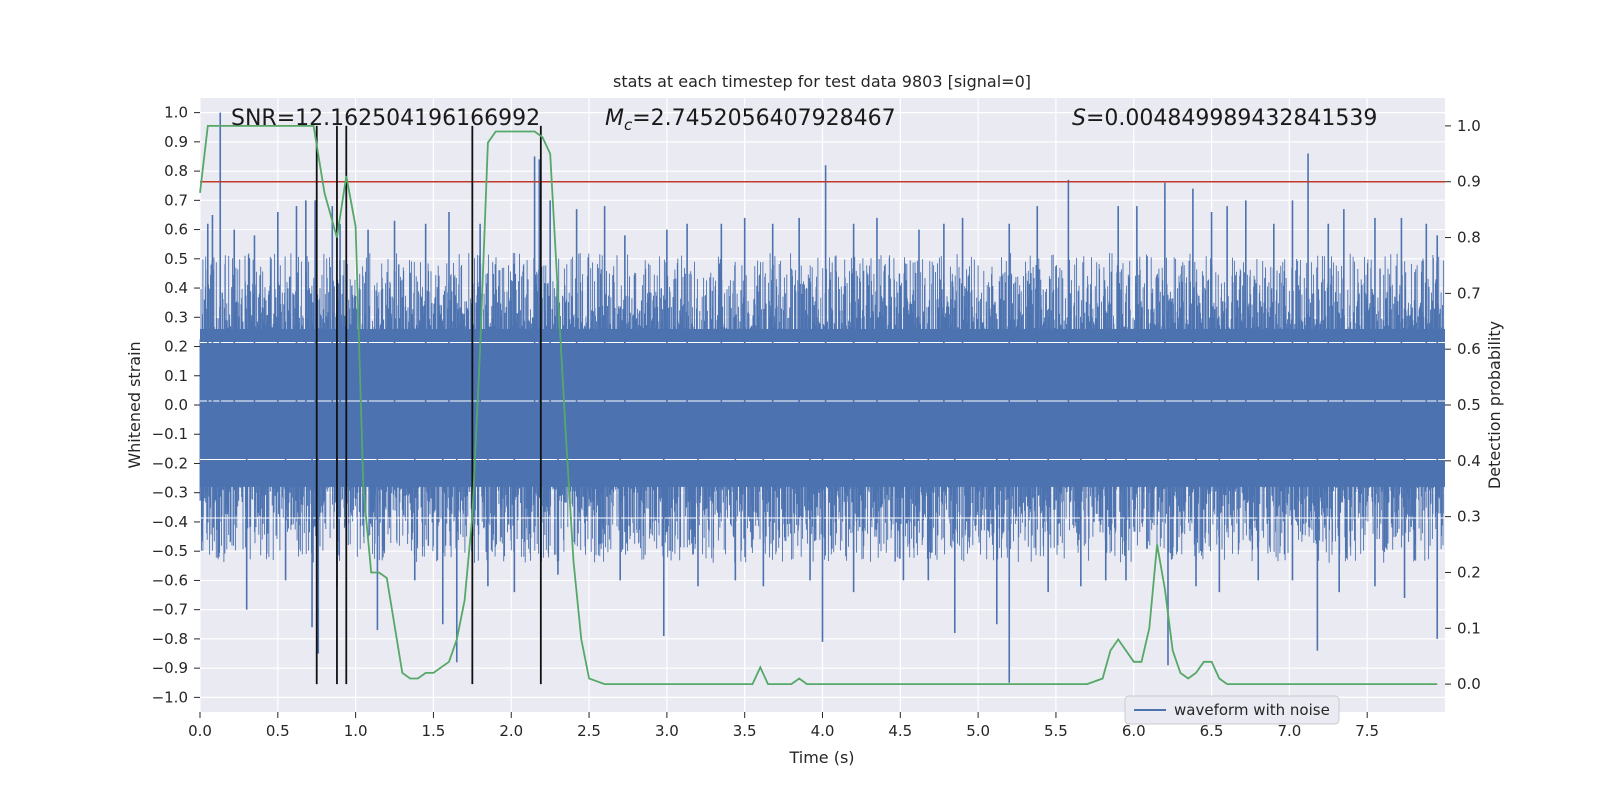 The image size is (1600, 800). What do you see at coordinates (170, 493) in the screenshot?
I see `y-tick-label: −0.3` at bounding box center [170, 493].